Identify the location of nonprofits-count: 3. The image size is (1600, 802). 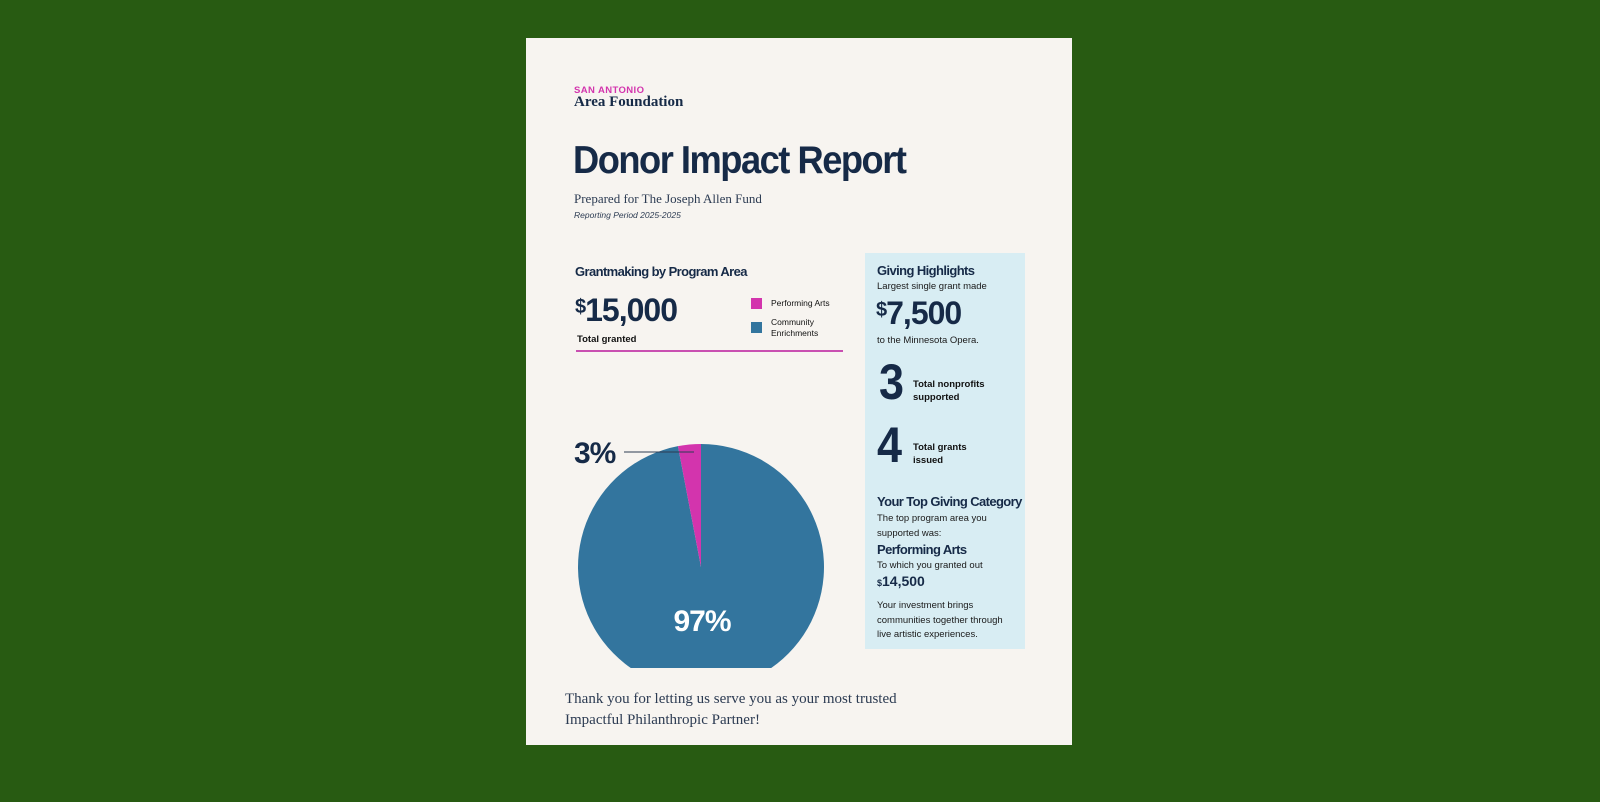
(891, 382).